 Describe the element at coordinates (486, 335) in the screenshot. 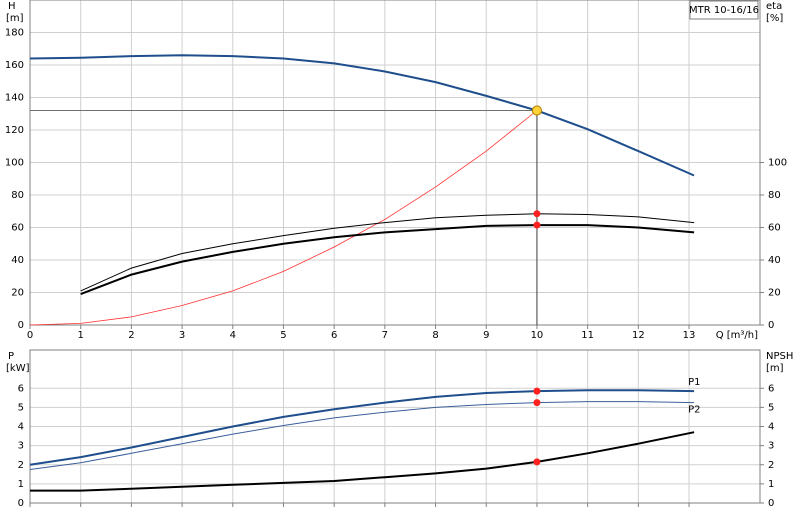

I see `x-tick-label: 9` at that location.